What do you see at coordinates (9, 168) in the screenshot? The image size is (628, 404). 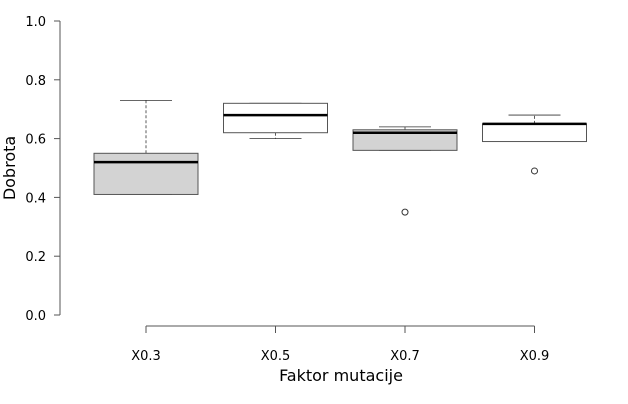 I see `y-axis-title: Dobrota` at bounding box center [9, 168].